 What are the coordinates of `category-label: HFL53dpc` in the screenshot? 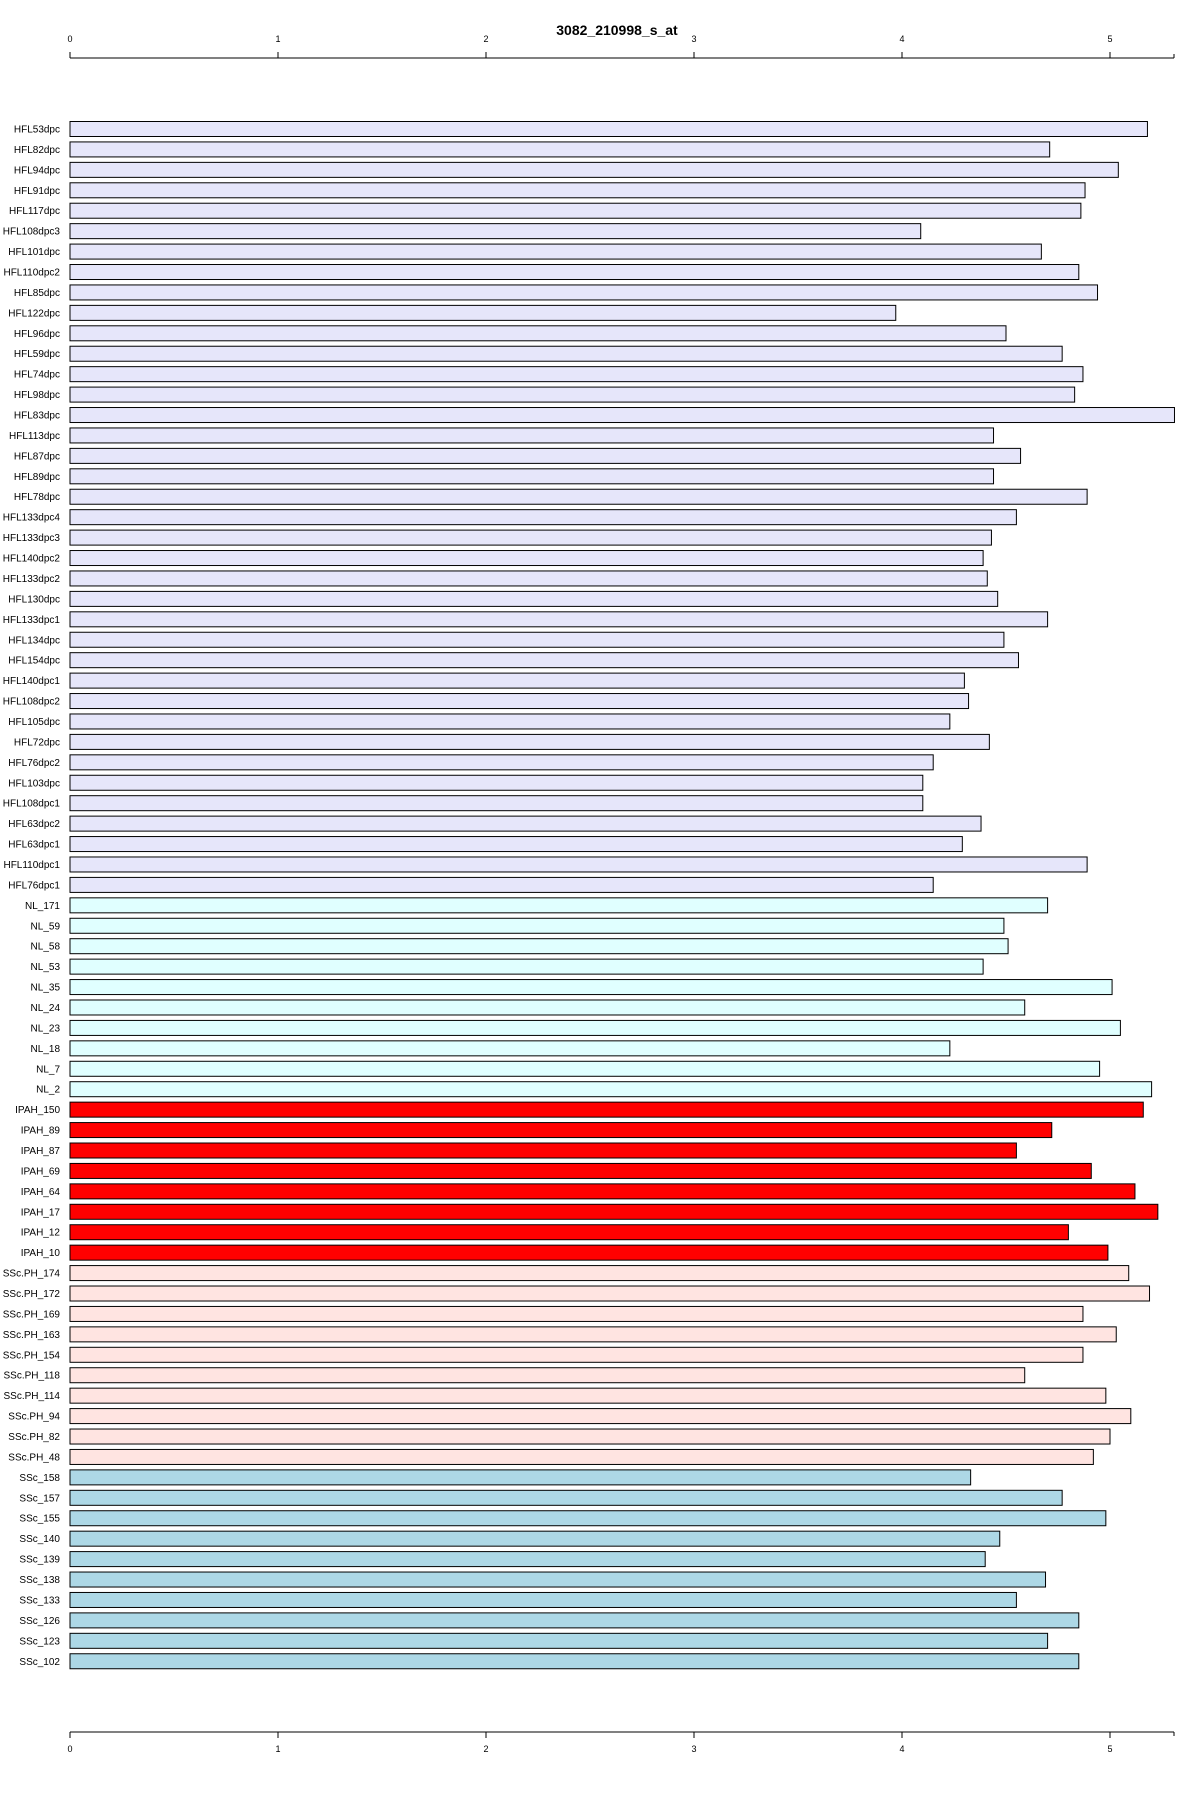 It's located at (37, 130).